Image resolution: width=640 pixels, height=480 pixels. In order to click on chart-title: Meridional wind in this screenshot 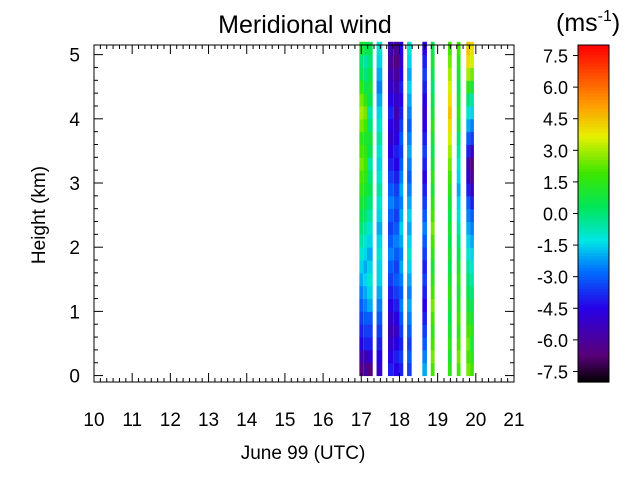, I will do `click(305, 25)`.